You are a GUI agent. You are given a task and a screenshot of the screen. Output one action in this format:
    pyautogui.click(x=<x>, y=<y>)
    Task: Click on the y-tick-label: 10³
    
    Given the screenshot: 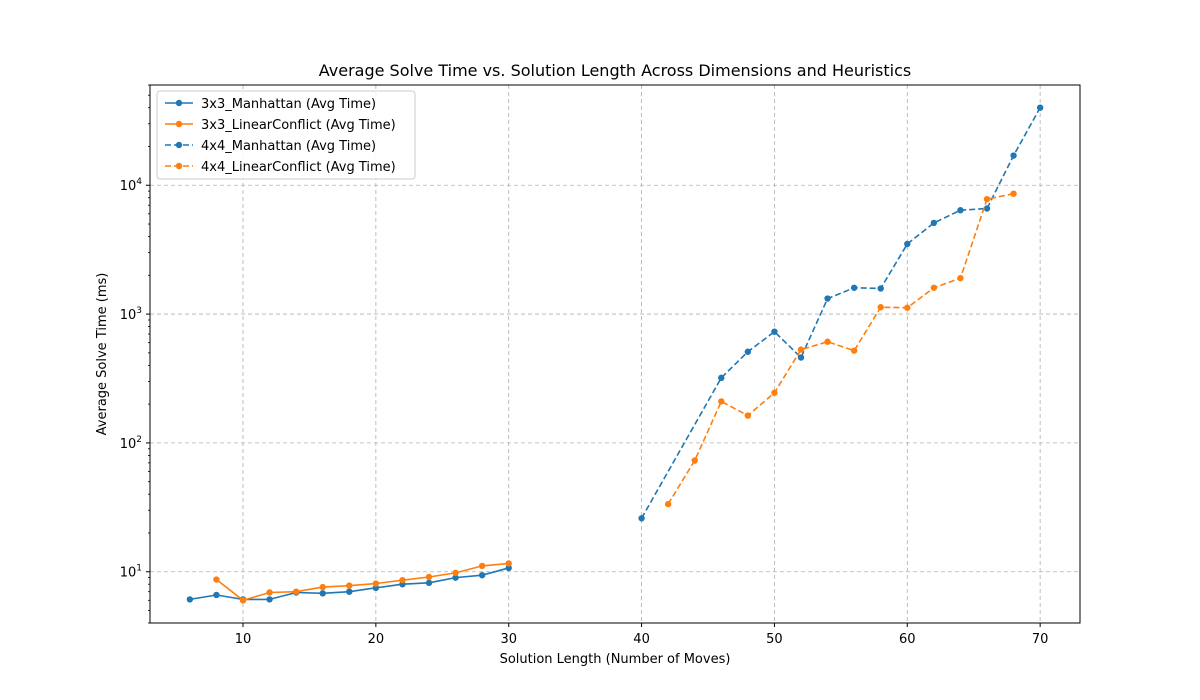 What is the action you would take?
    pyautogui.click(x=131, y=314)
    